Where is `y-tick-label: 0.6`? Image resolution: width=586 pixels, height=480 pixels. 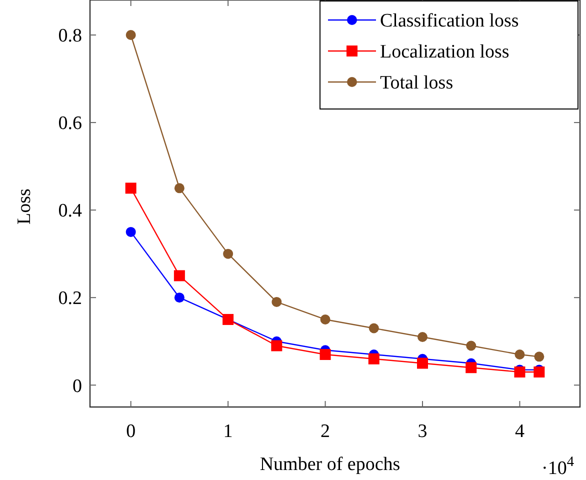
y-tick-label: 0.6 is located at coordinates (70, 123).